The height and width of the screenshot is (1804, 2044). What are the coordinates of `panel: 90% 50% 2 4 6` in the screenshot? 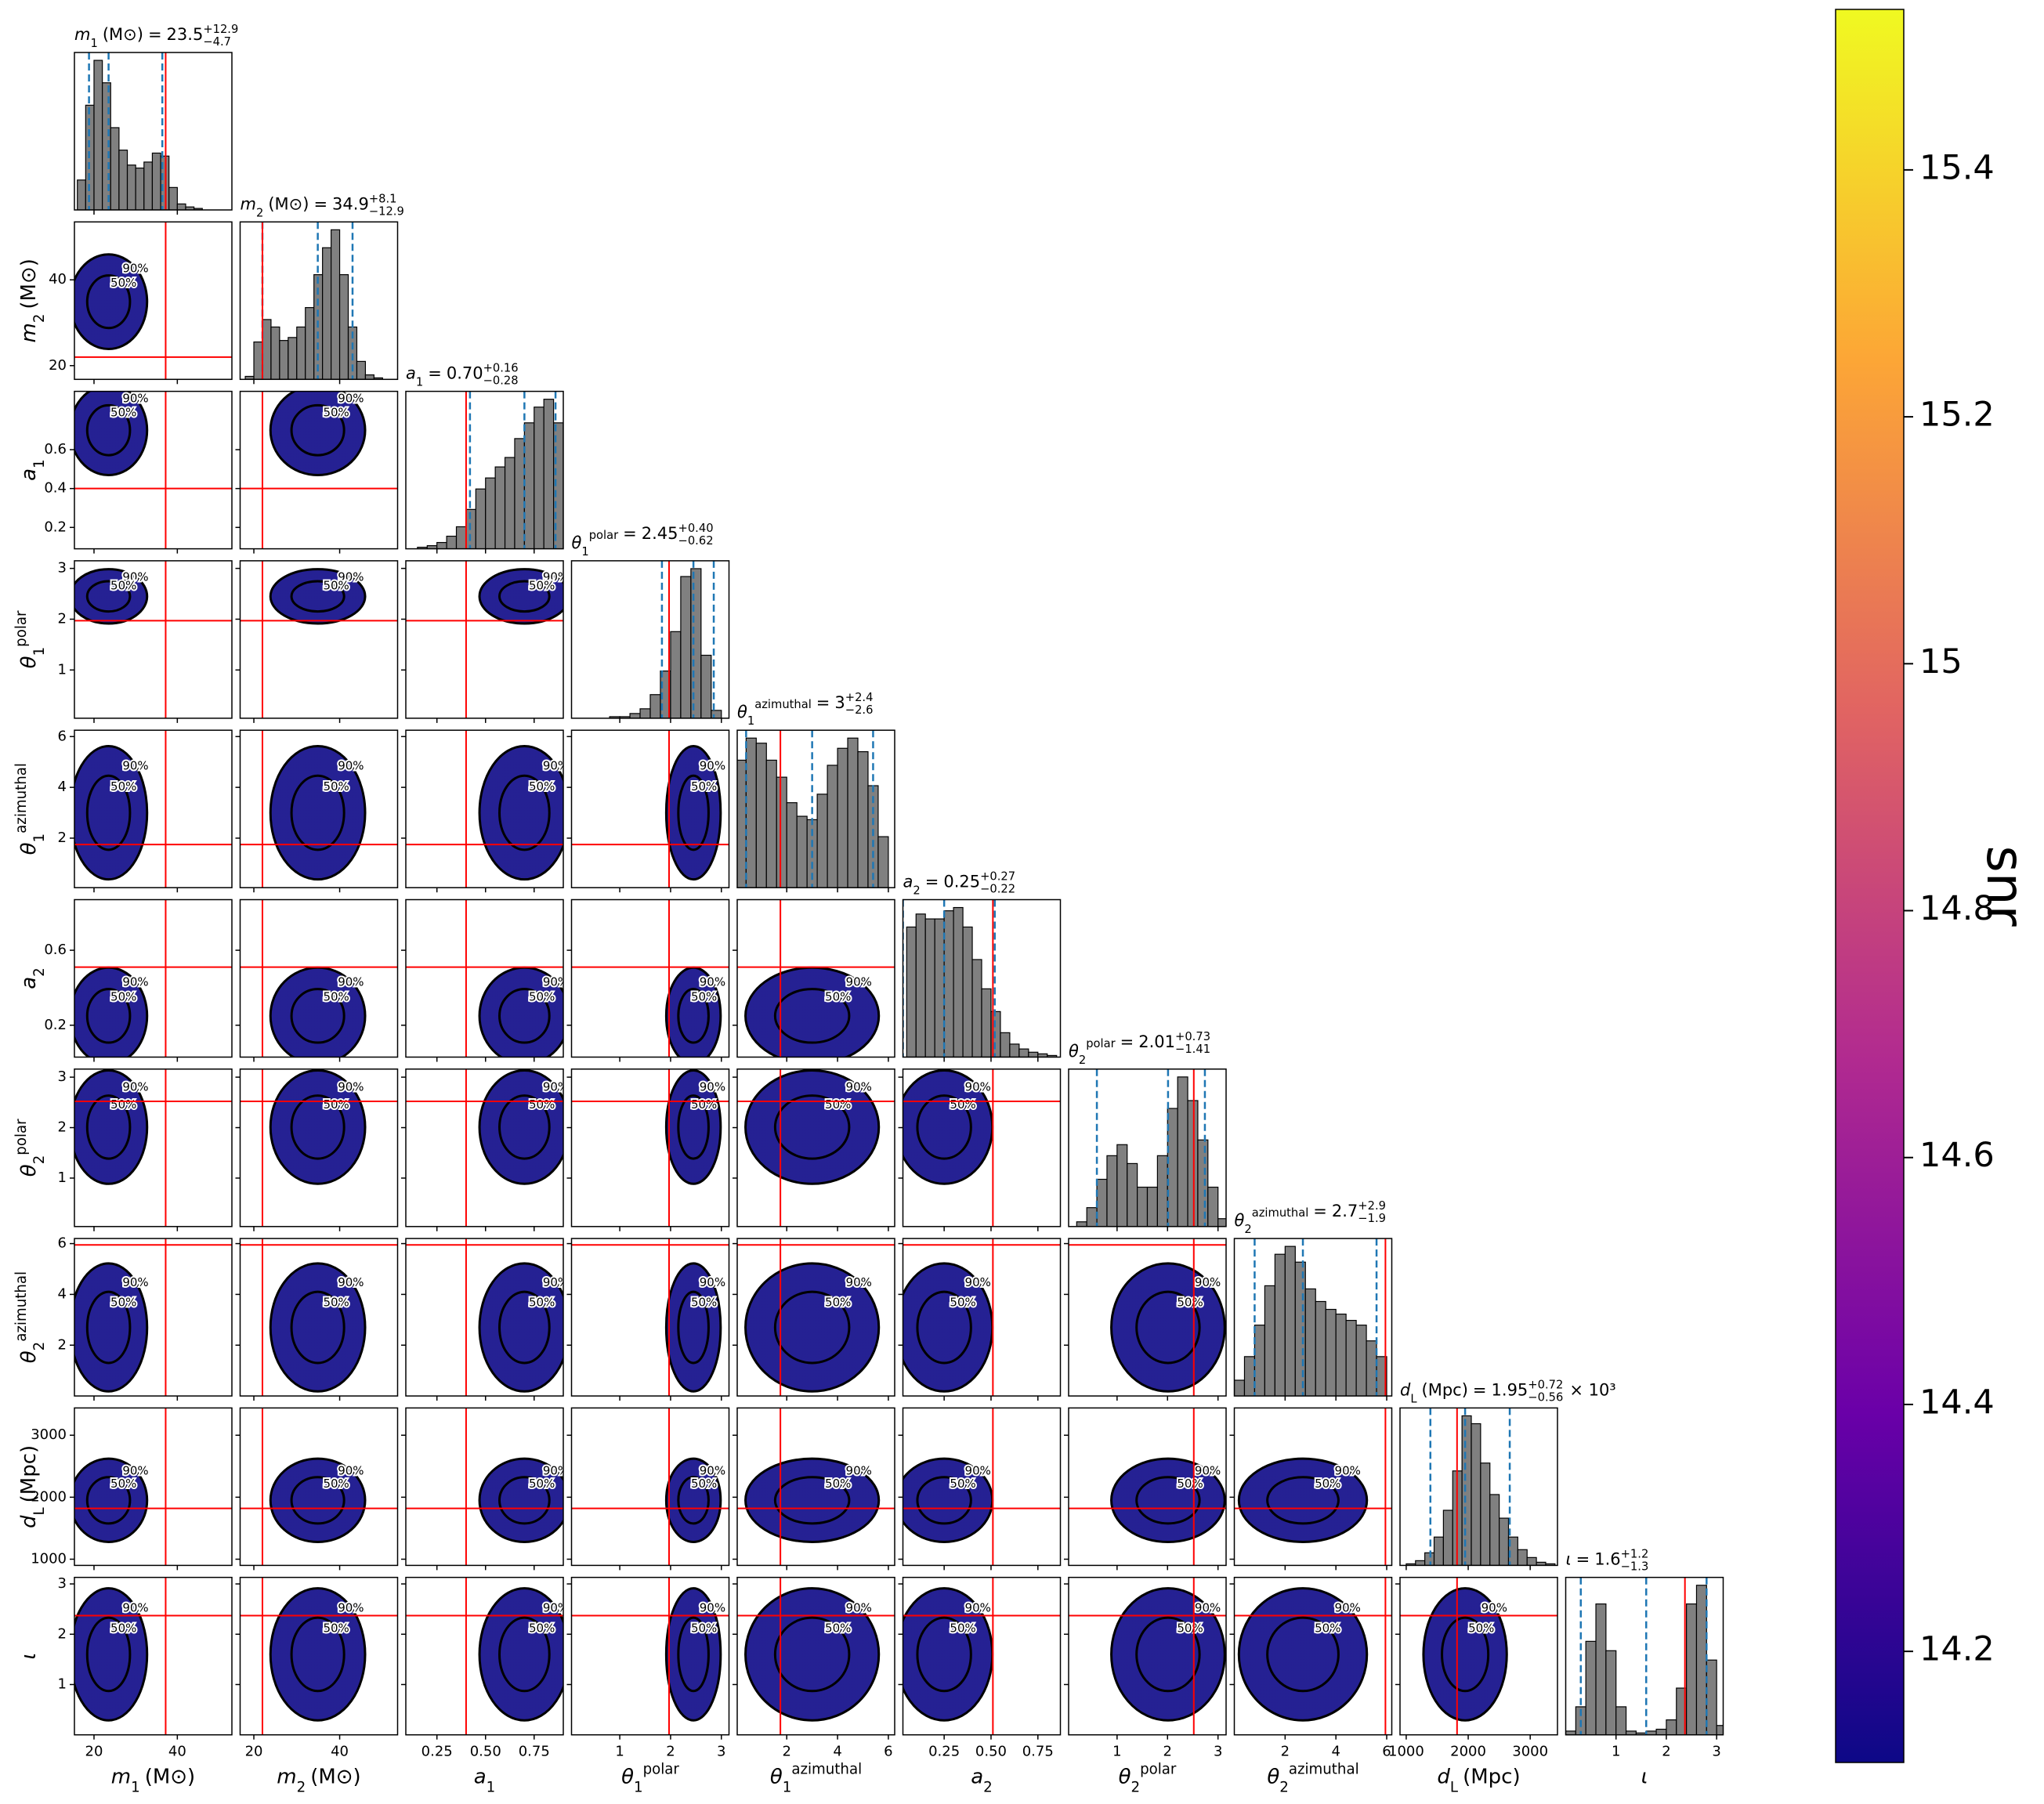 It's located at (145, 810).